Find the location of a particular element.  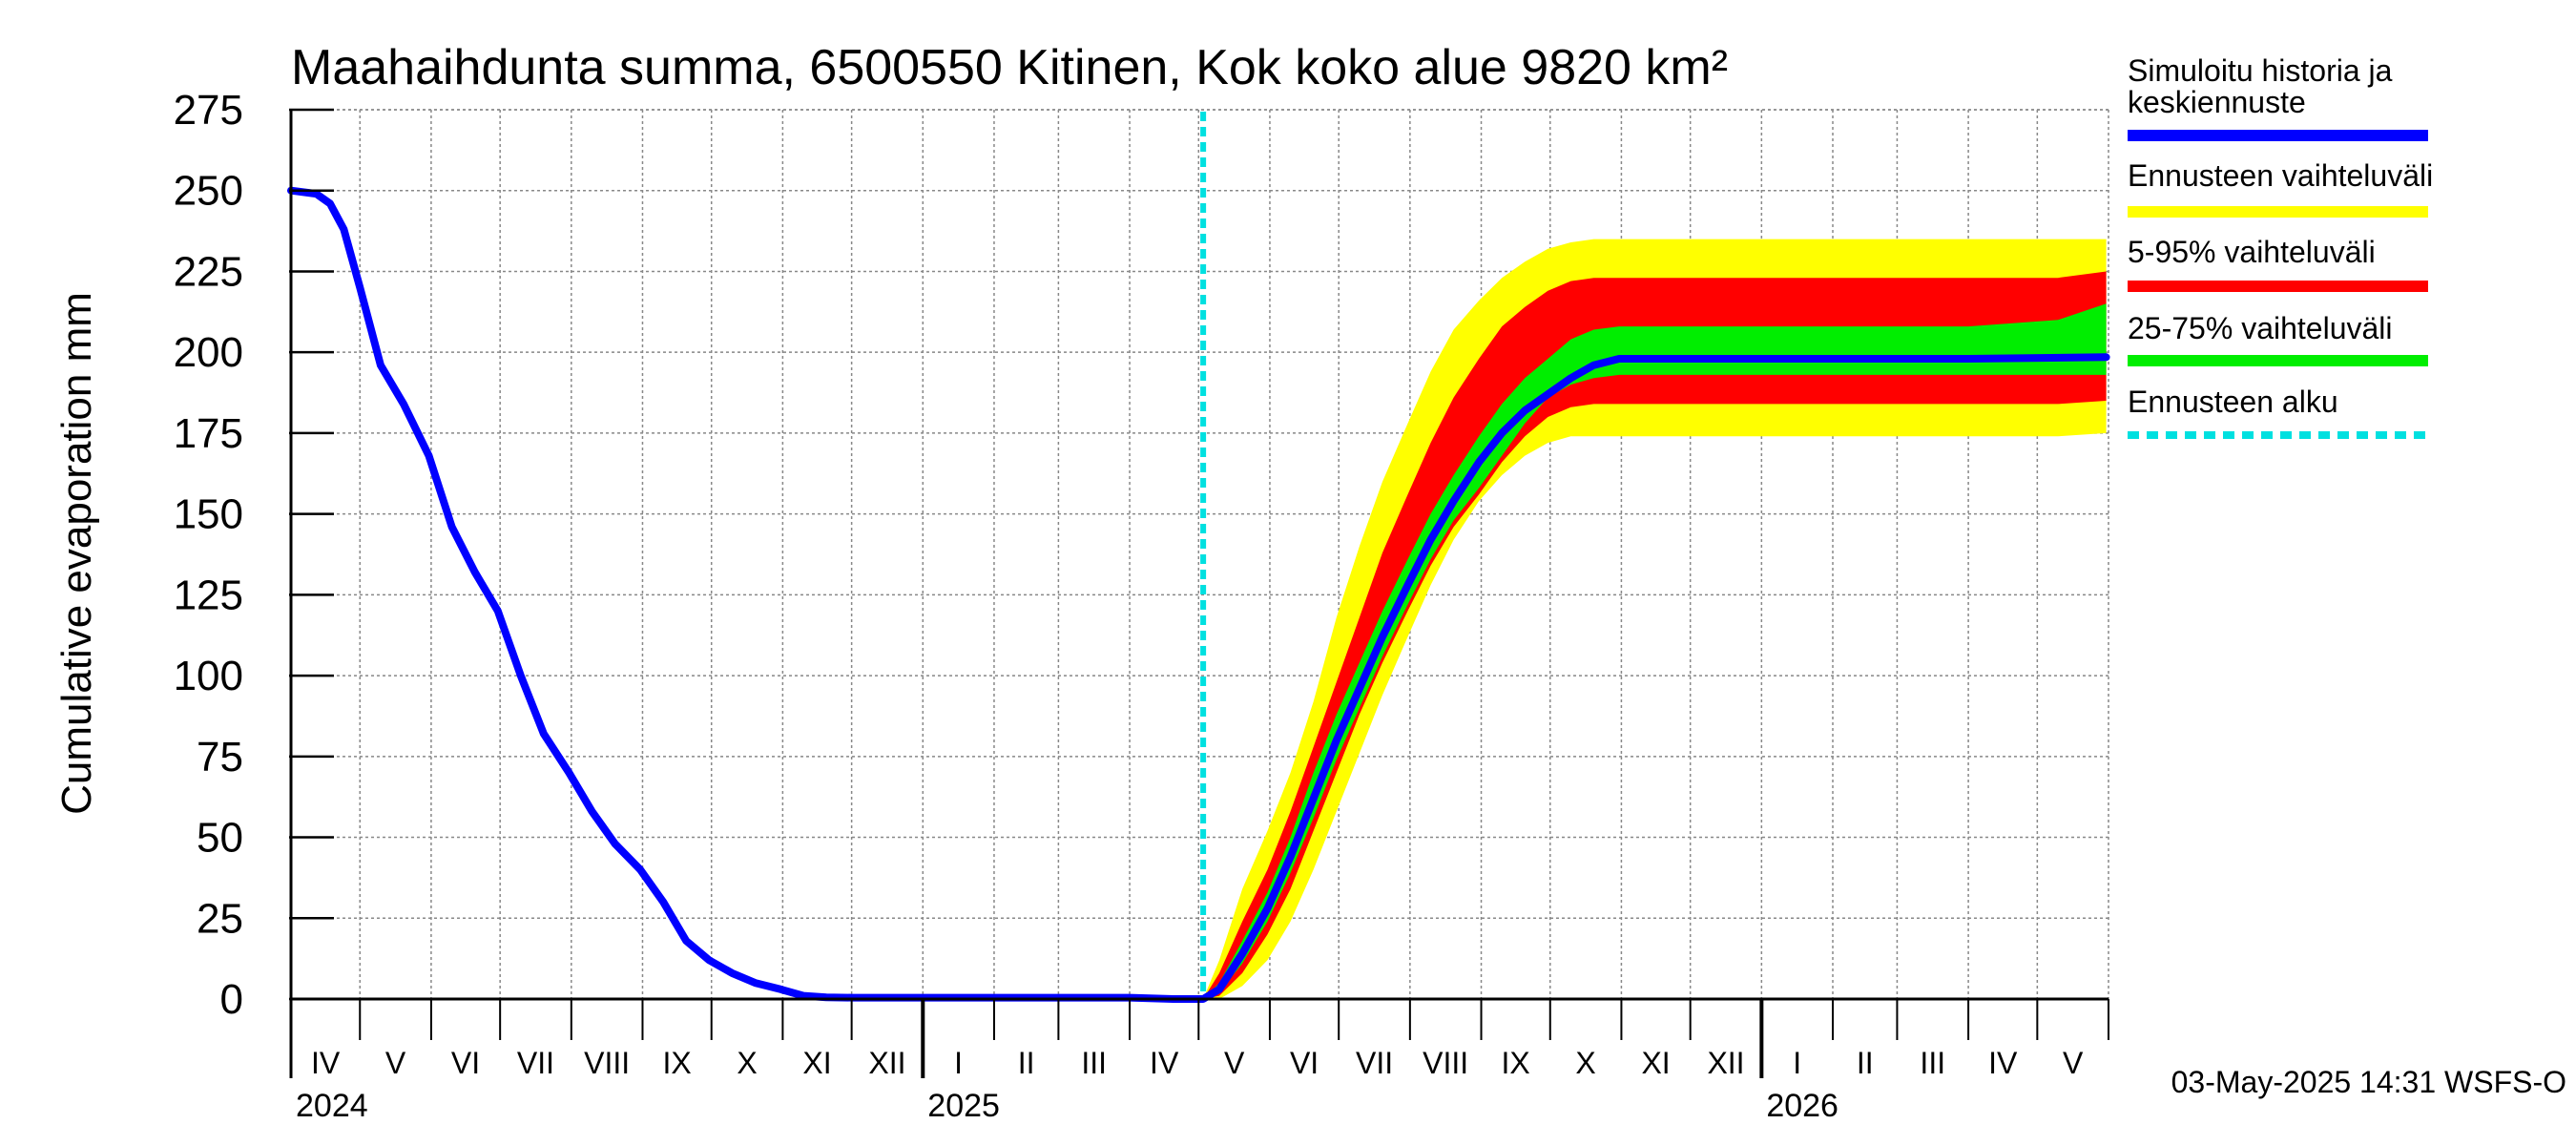

y-tick-label: 150 is located at coordinates (208, 514).